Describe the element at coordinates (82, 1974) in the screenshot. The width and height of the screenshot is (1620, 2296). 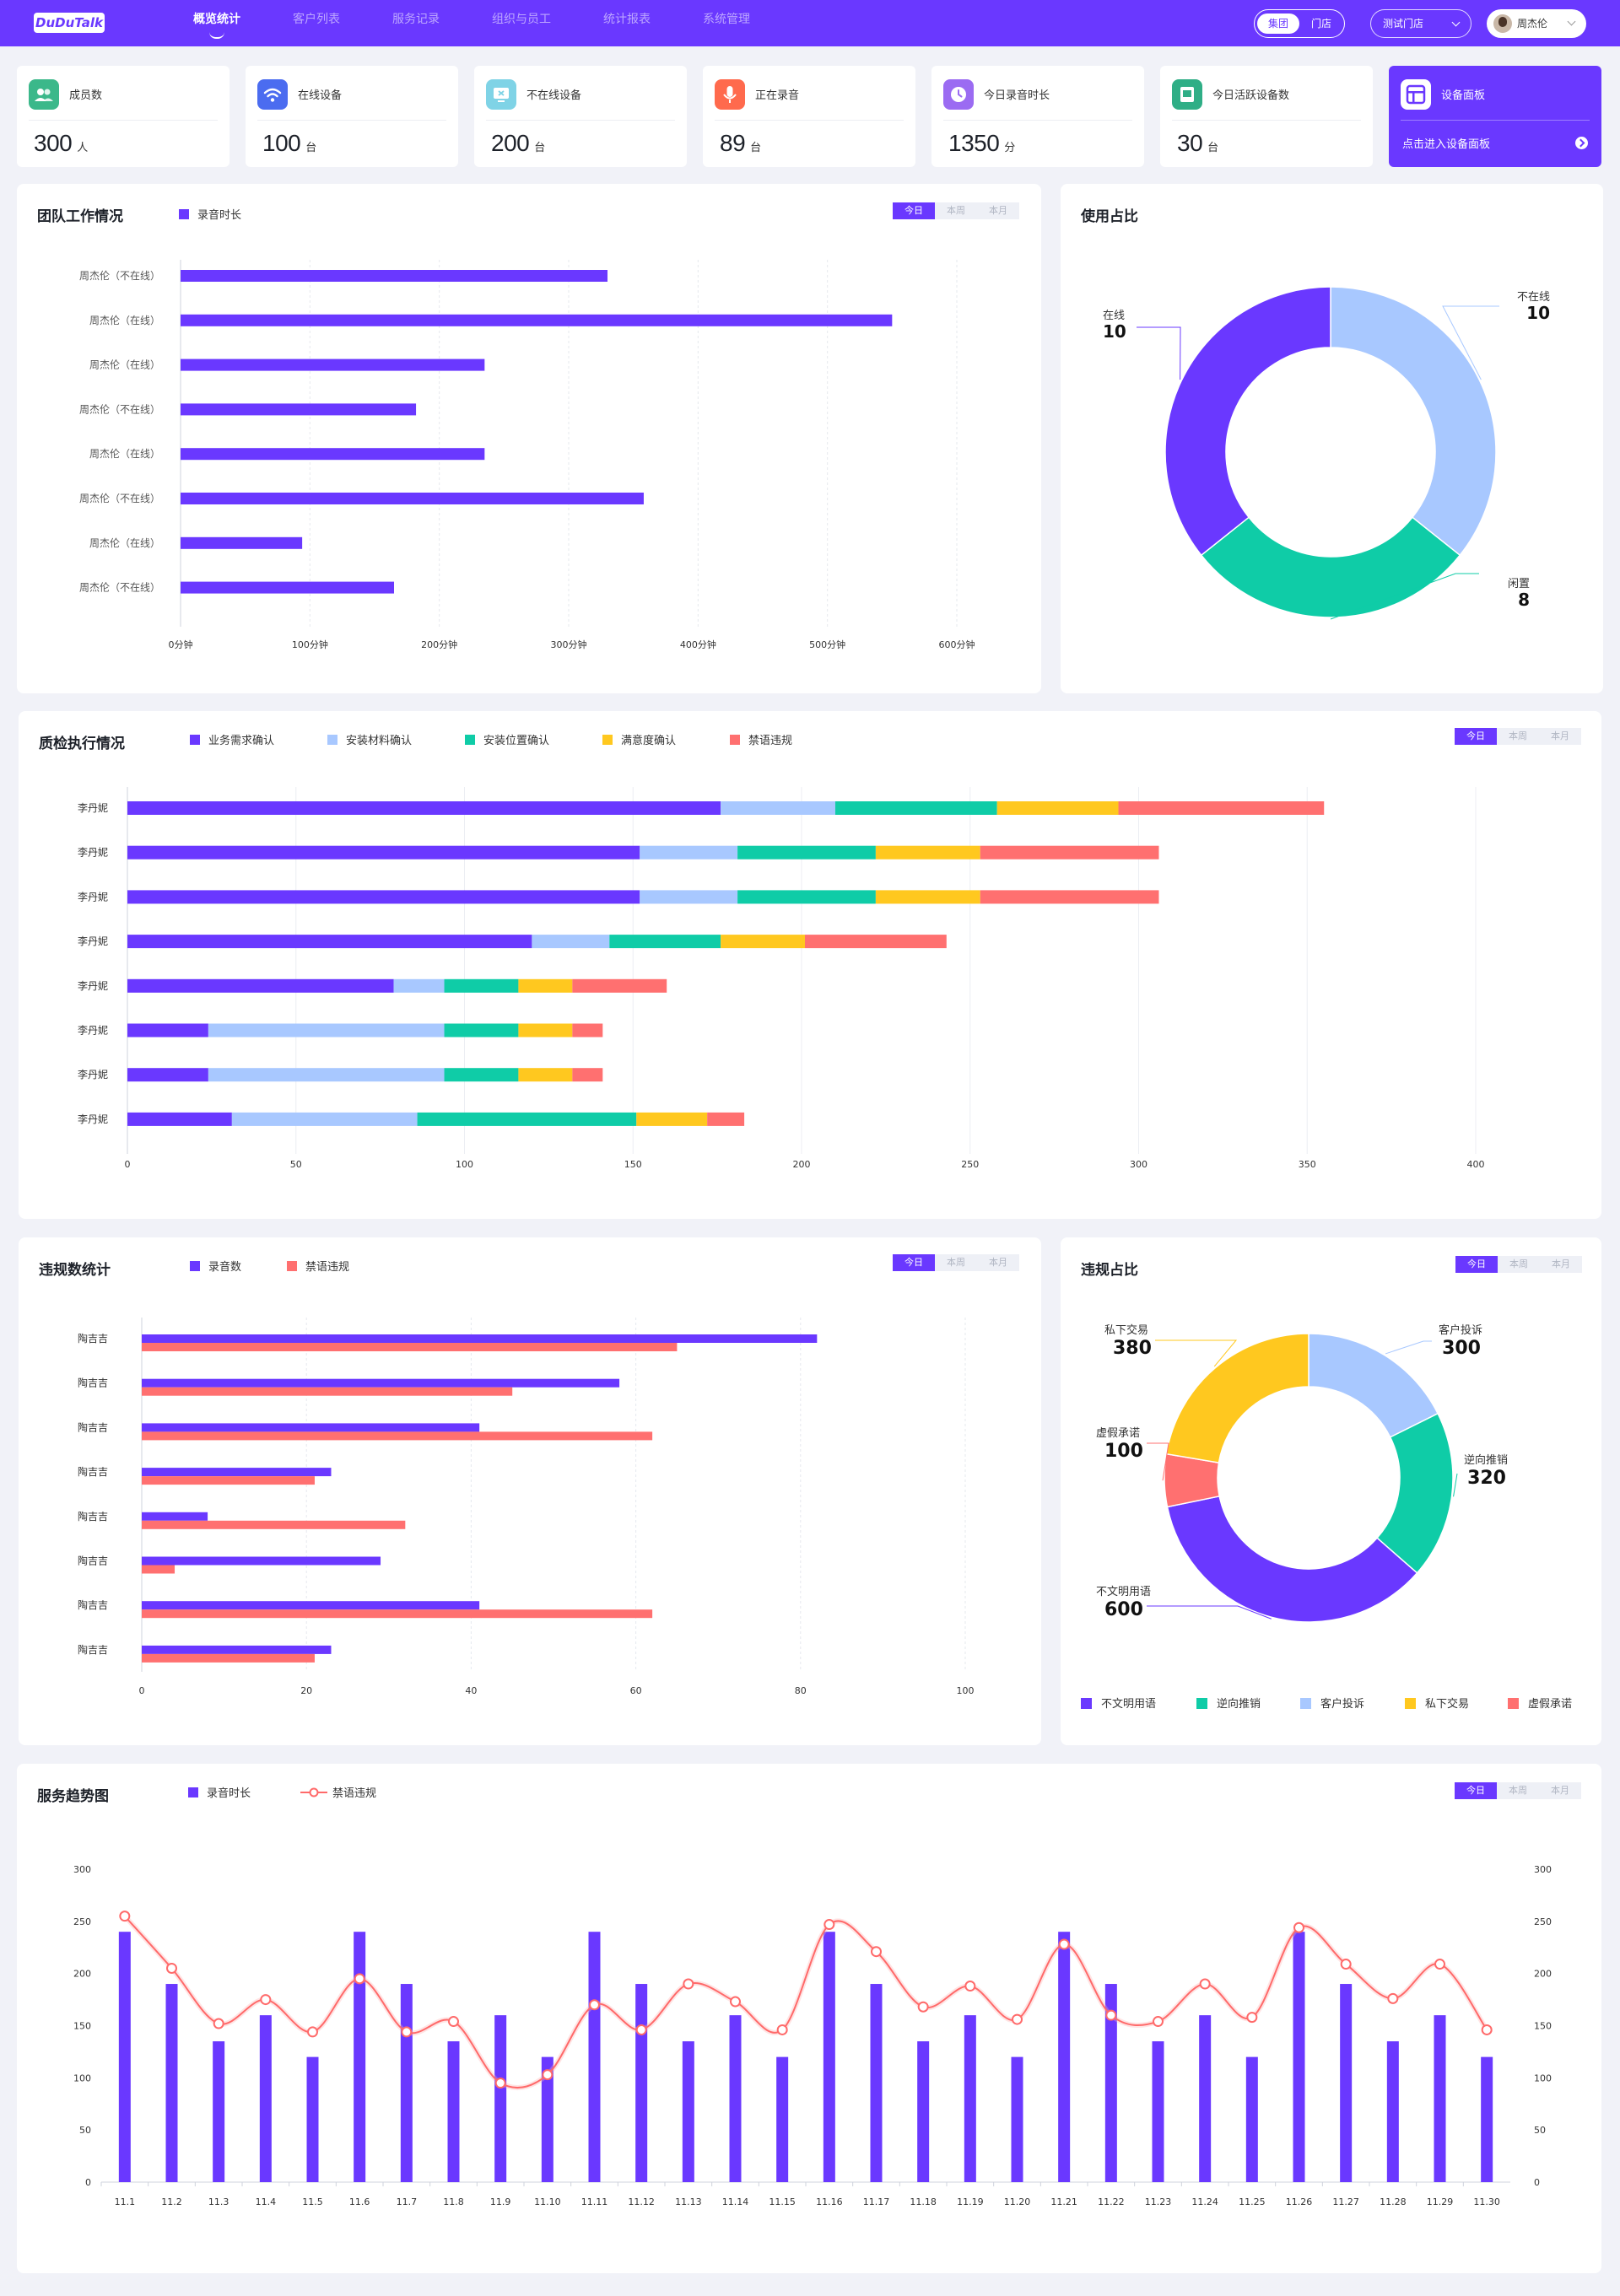
I see `y-tick-label: 200` at that location.